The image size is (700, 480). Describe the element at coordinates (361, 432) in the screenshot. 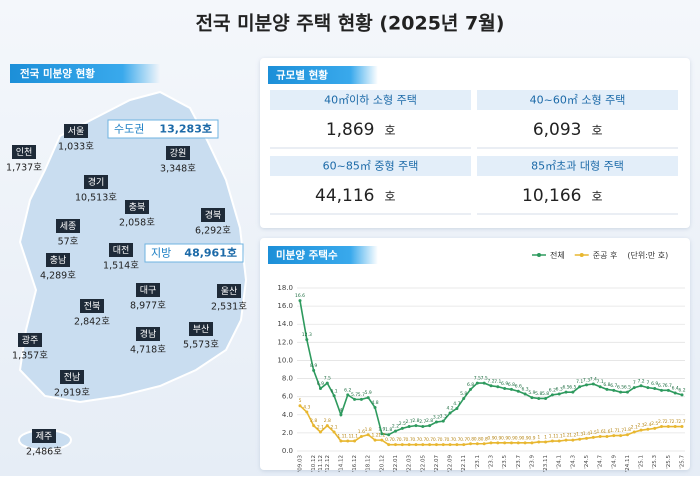

I see `data-label: 1.6` at that location.